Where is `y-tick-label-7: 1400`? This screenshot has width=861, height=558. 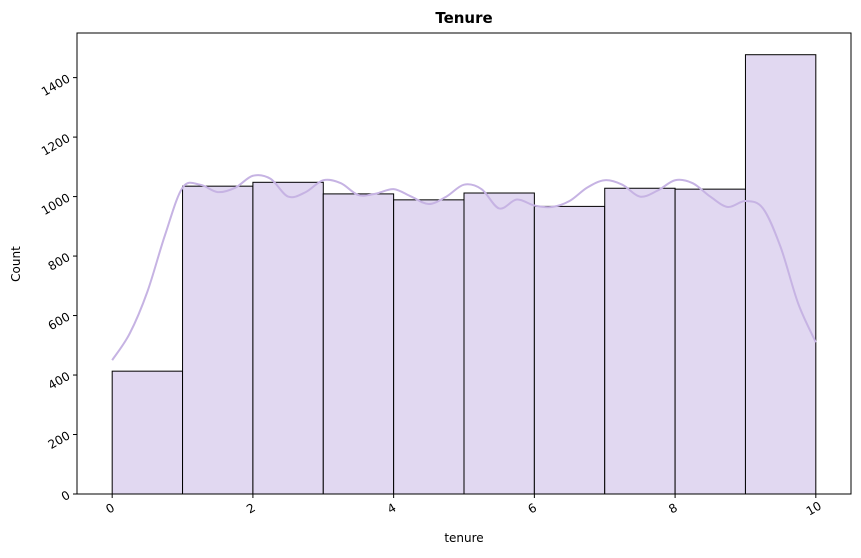
y-tick-label-7: 1400 is located at coordinates (55, 85).